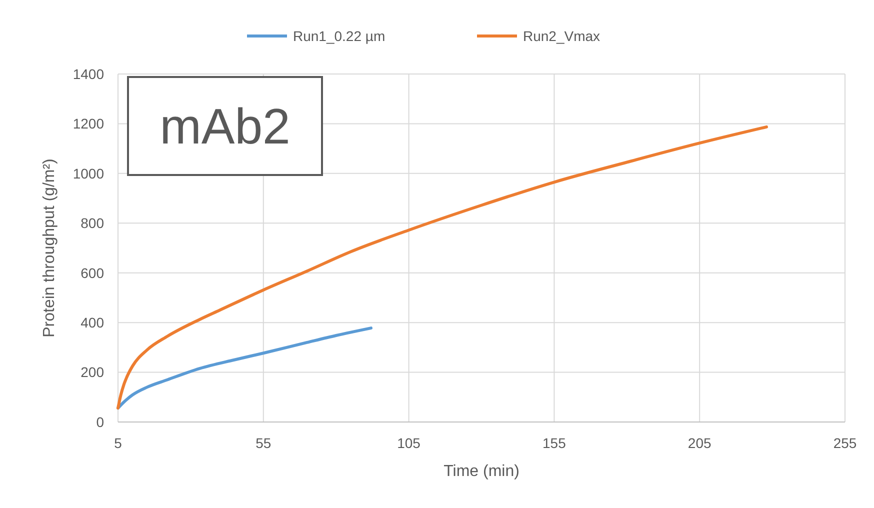 This screenshot has height=508, width=874. Describe the element at coordinates (88, 173) in the screenshot. I see `y-tick-label: 1000` at that location.